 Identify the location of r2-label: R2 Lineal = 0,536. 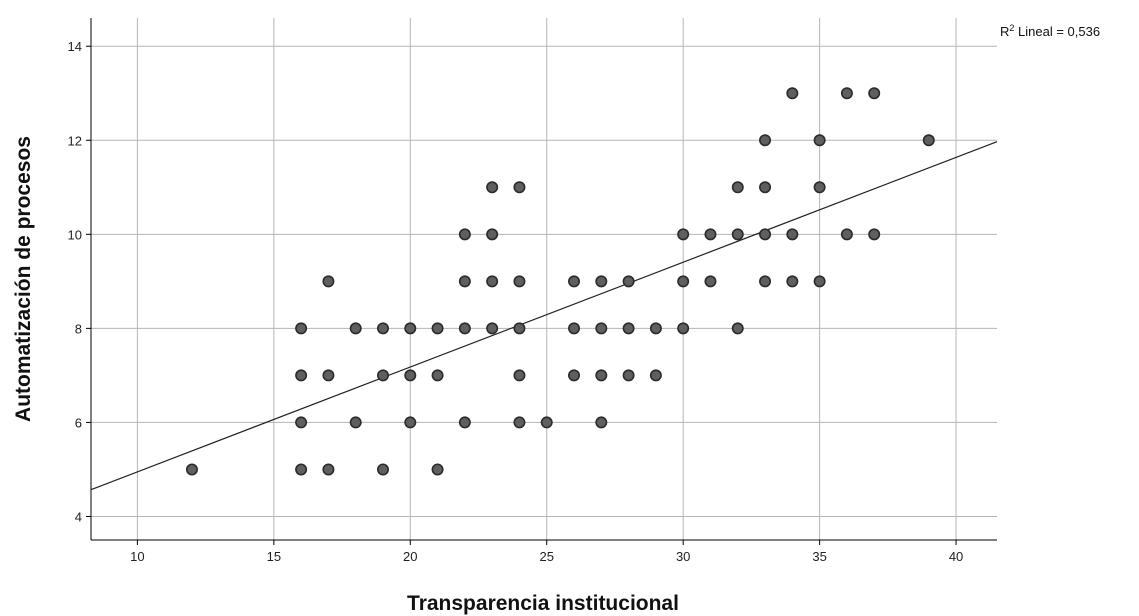
(1050, 31).